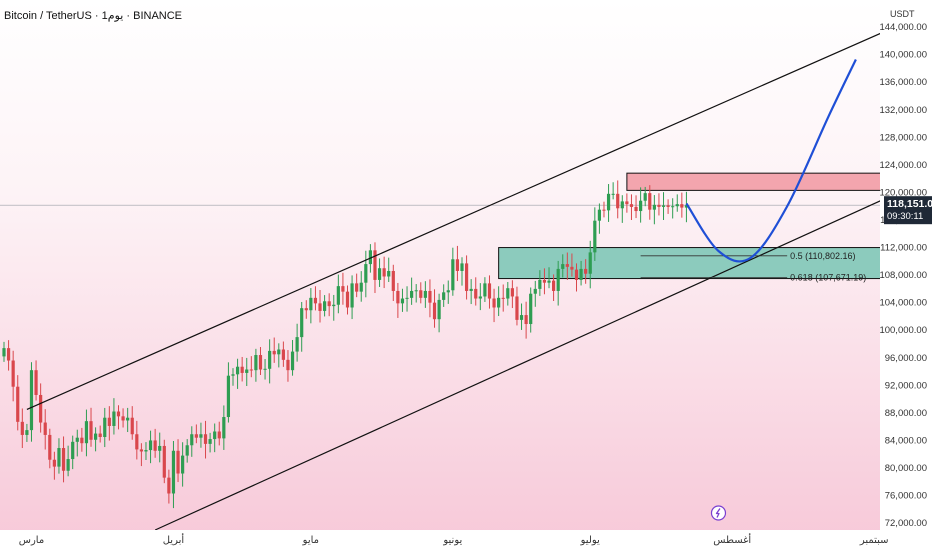  I want to click on price-tick-label: 140,000.00, so click(903, 55).